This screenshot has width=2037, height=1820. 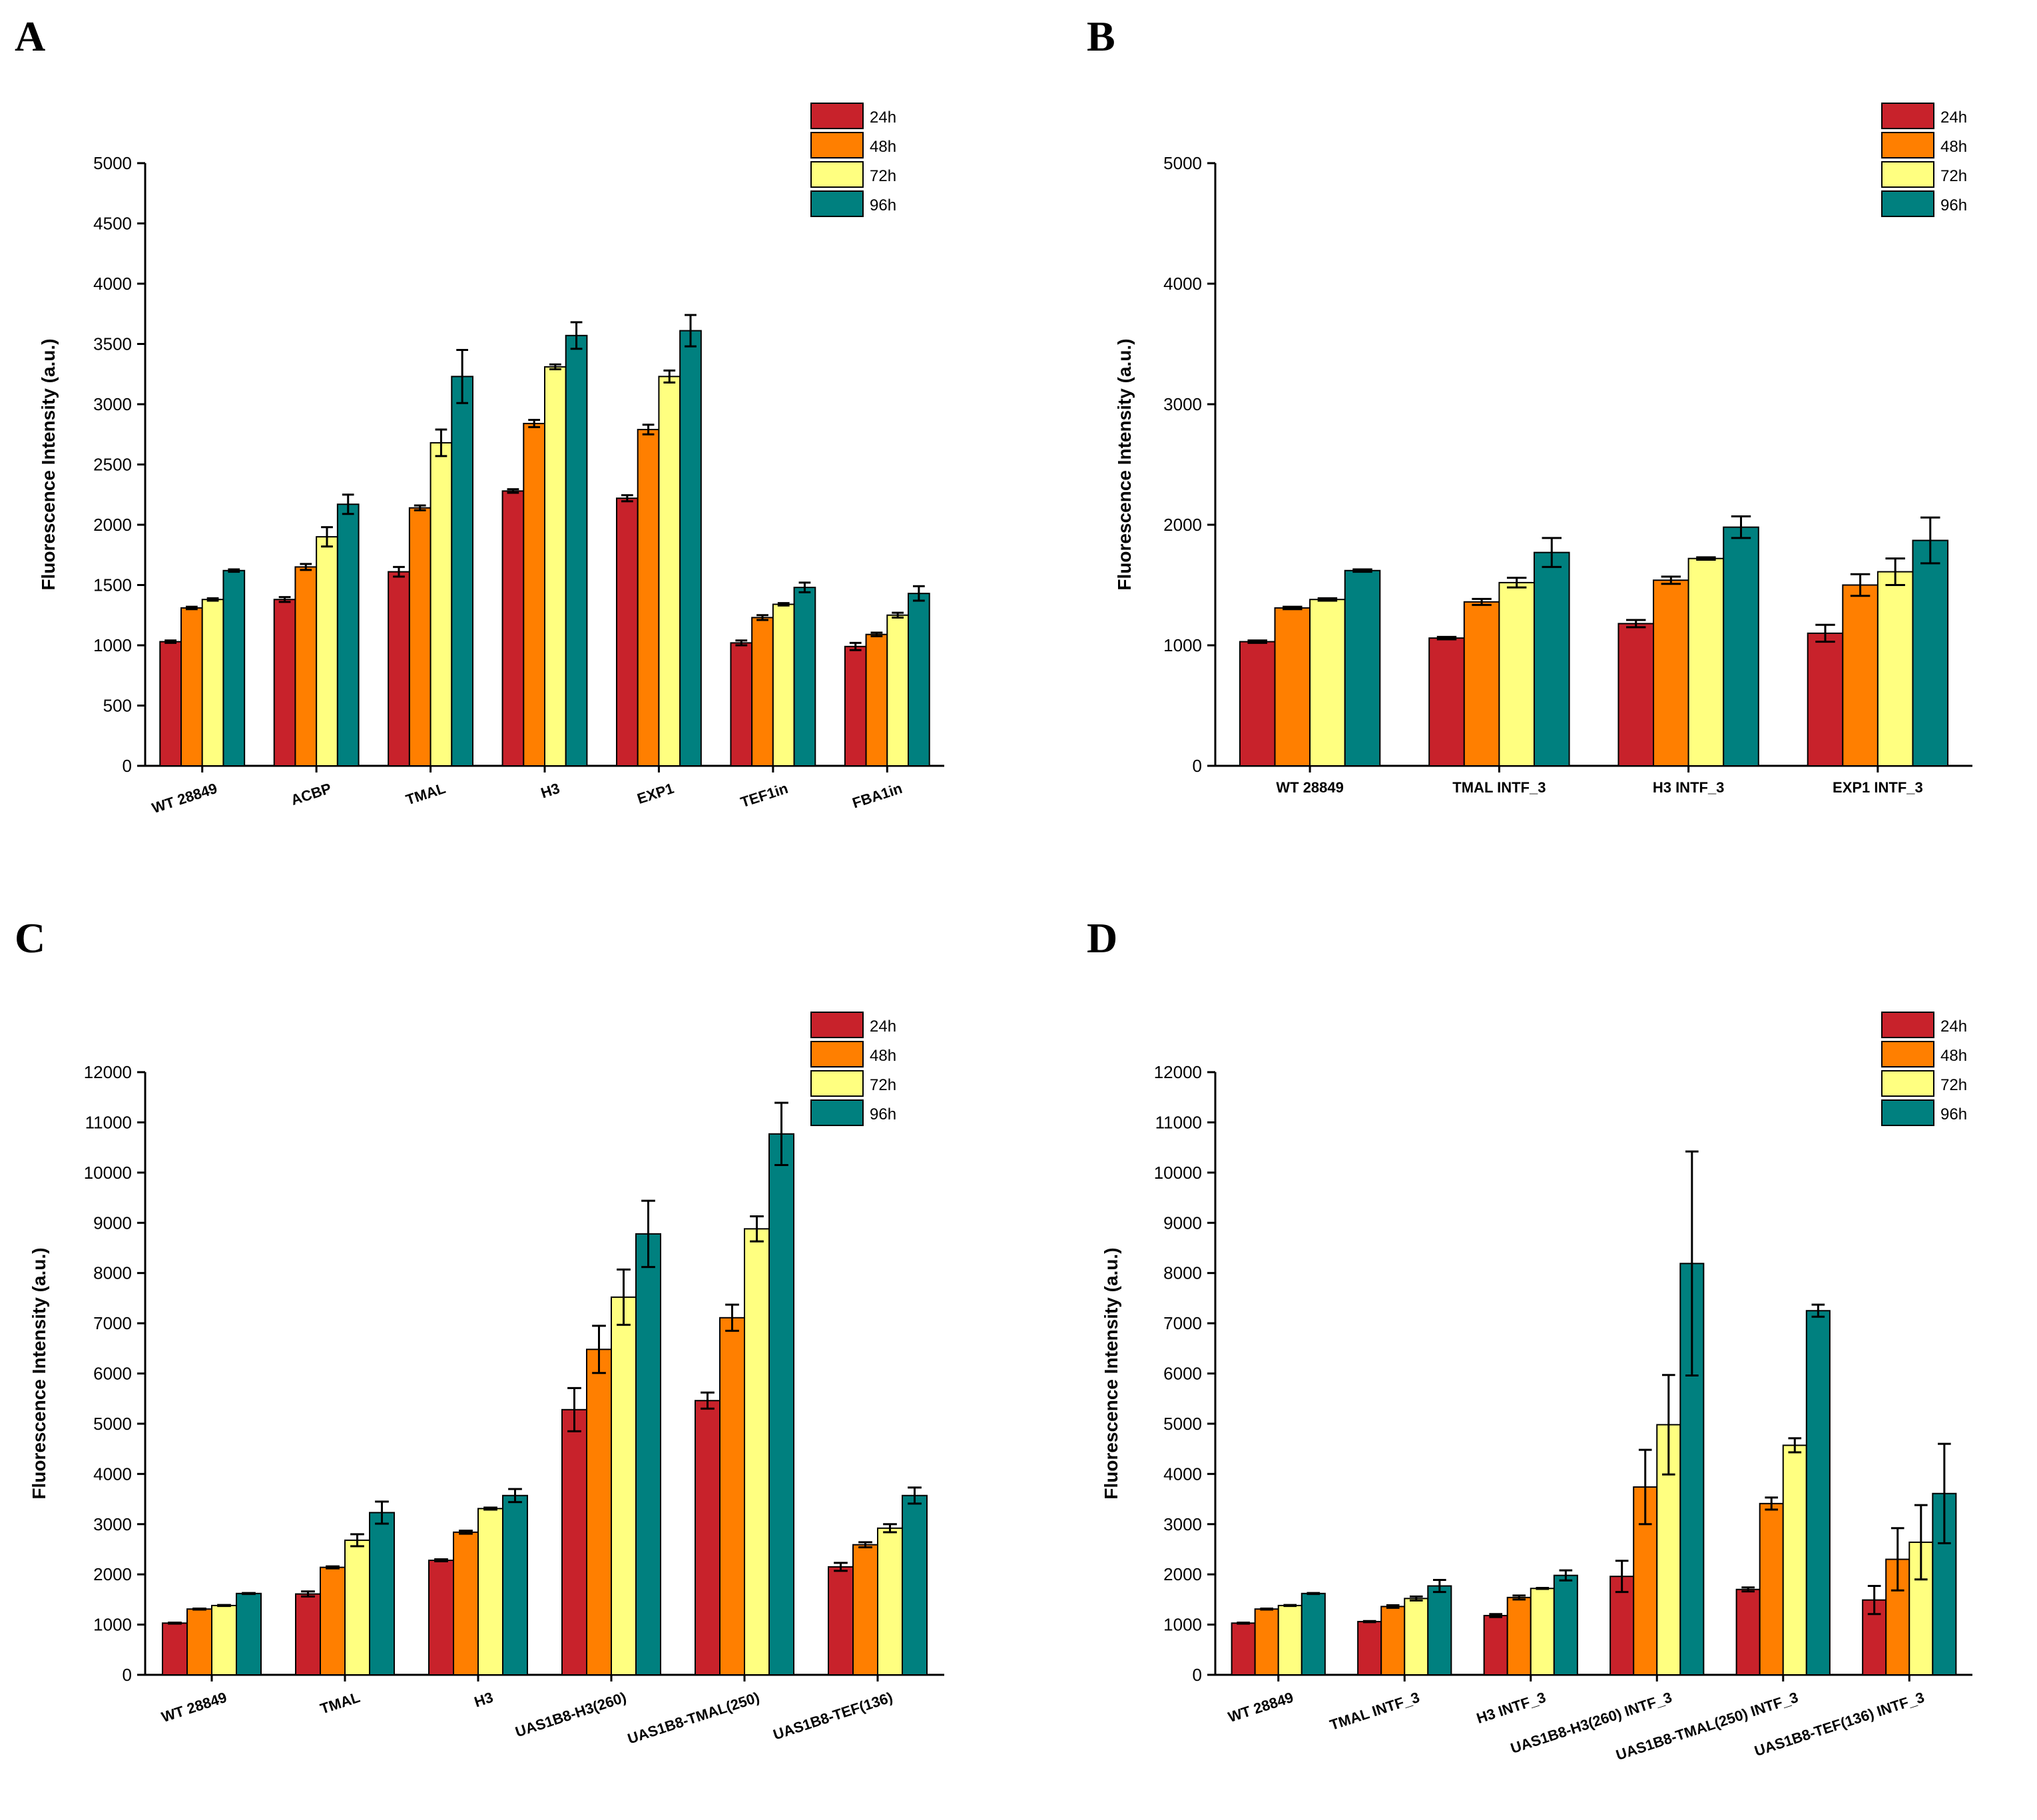 What do you see at coordinates (112, 465) in the screenshot?
I see `y-tick-label-2500: 2500` at bounding box center [112, 465].